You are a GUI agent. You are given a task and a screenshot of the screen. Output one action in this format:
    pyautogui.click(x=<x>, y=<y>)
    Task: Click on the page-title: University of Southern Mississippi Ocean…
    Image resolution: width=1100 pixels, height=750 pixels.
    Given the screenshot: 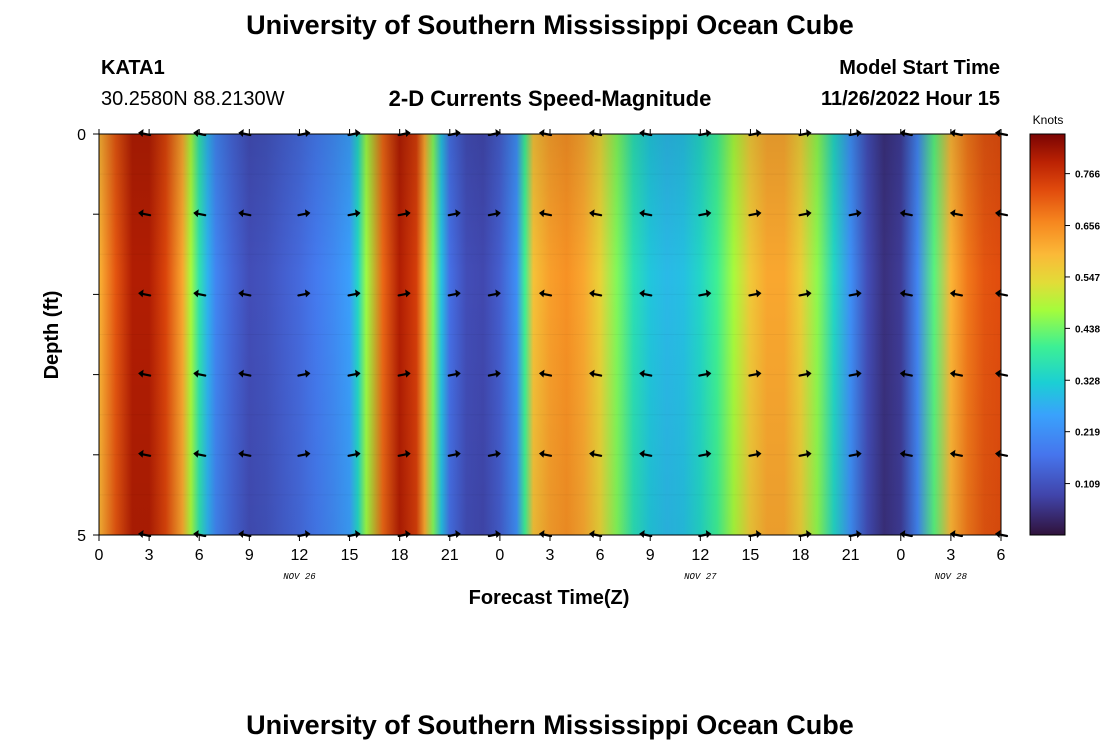 What is the action you would take?
    pyautogui.click(x=550, y=25)
    